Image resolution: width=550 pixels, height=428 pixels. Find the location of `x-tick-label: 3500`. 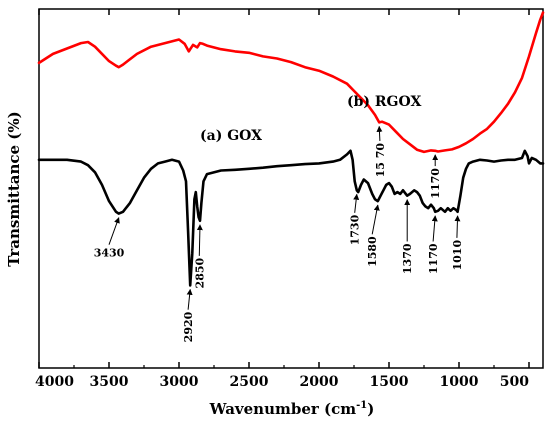

x-tick-label: 3500 is located at coordinates (109, 382).